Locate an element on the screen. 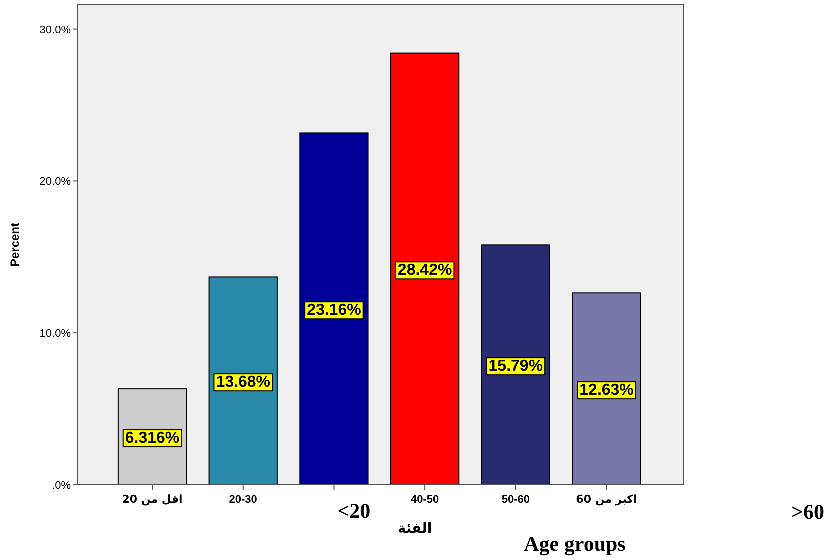 This screenshot has height=560, width=831. x-tick-label: اكبر من 60 is located at coordinates (607, 499).